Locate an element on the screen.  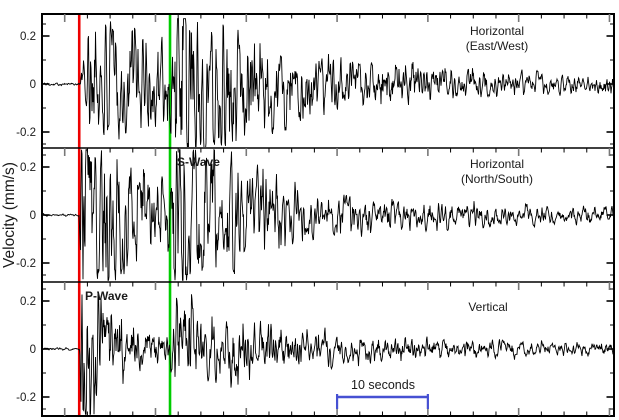
y-axis-title: Velocity (mm/s) is located at coordinates (9, 215).